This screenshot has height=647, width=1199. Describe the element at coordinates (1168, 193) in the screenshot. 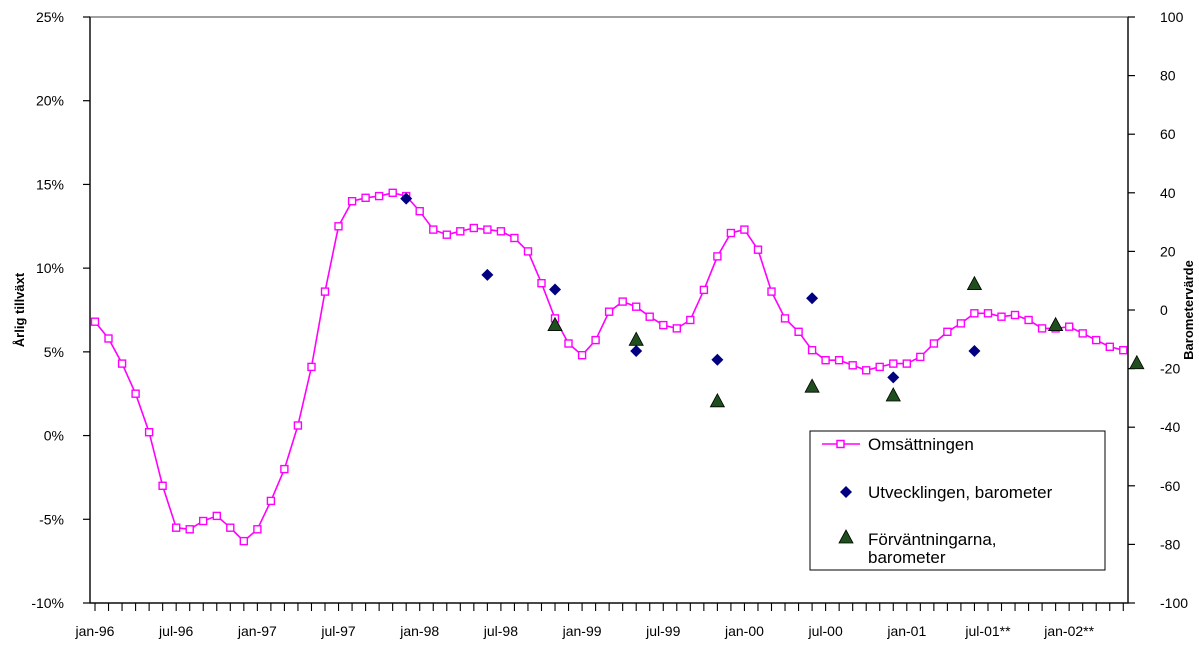

I see `y-right-tick-label: 40` at that location.